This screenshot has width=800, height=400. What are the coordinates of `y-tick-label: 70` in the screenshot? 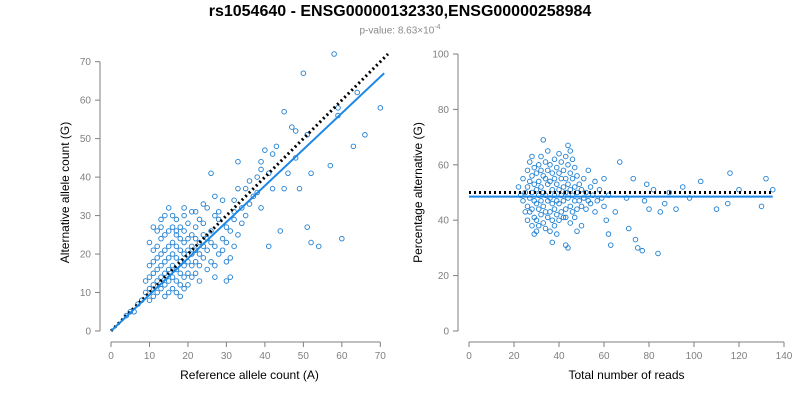 It's located at (86, 62).